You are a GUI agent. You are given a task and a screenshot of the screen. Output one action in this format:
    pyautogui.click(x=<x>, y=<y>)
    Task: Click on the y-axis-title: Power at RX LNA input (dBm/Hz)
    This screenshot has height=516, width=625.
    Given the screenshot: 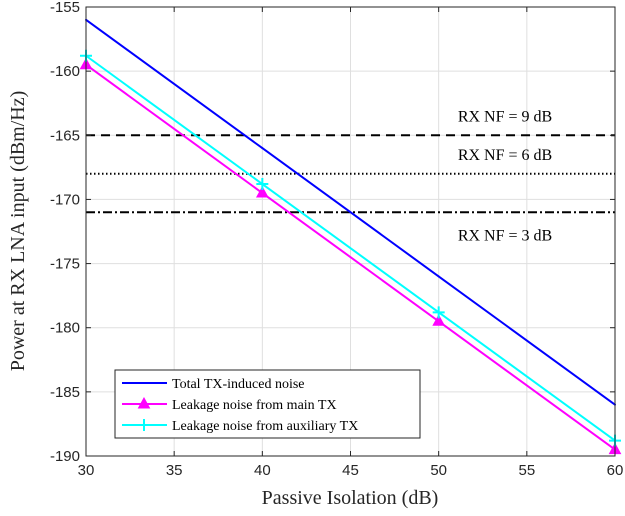 What is the action you would take?
    pyautogui.click(x=18, y=231)
    